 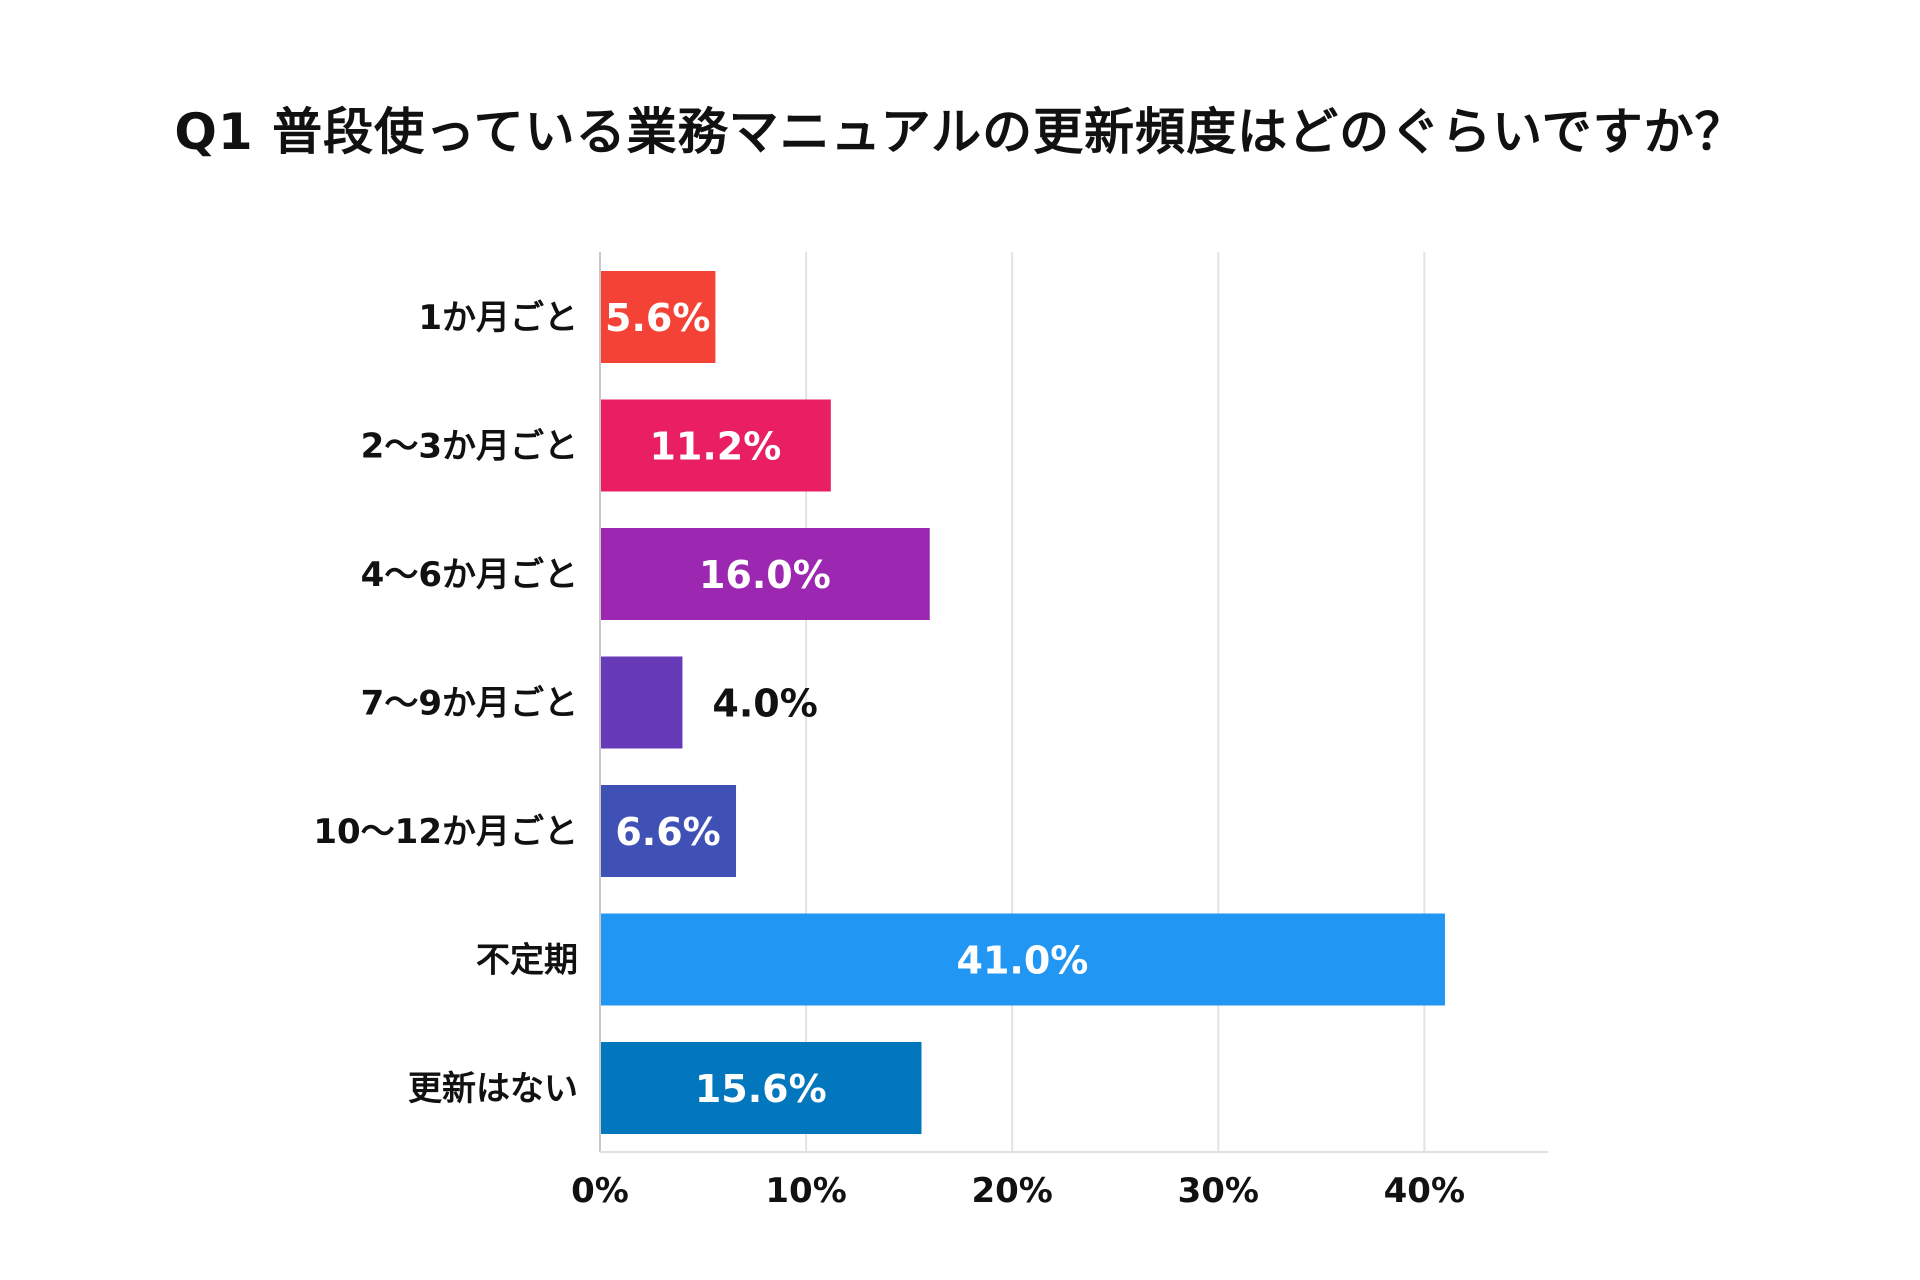 I want to click on category-label: 4〜6か月ごと, so click(x=469, y=575).